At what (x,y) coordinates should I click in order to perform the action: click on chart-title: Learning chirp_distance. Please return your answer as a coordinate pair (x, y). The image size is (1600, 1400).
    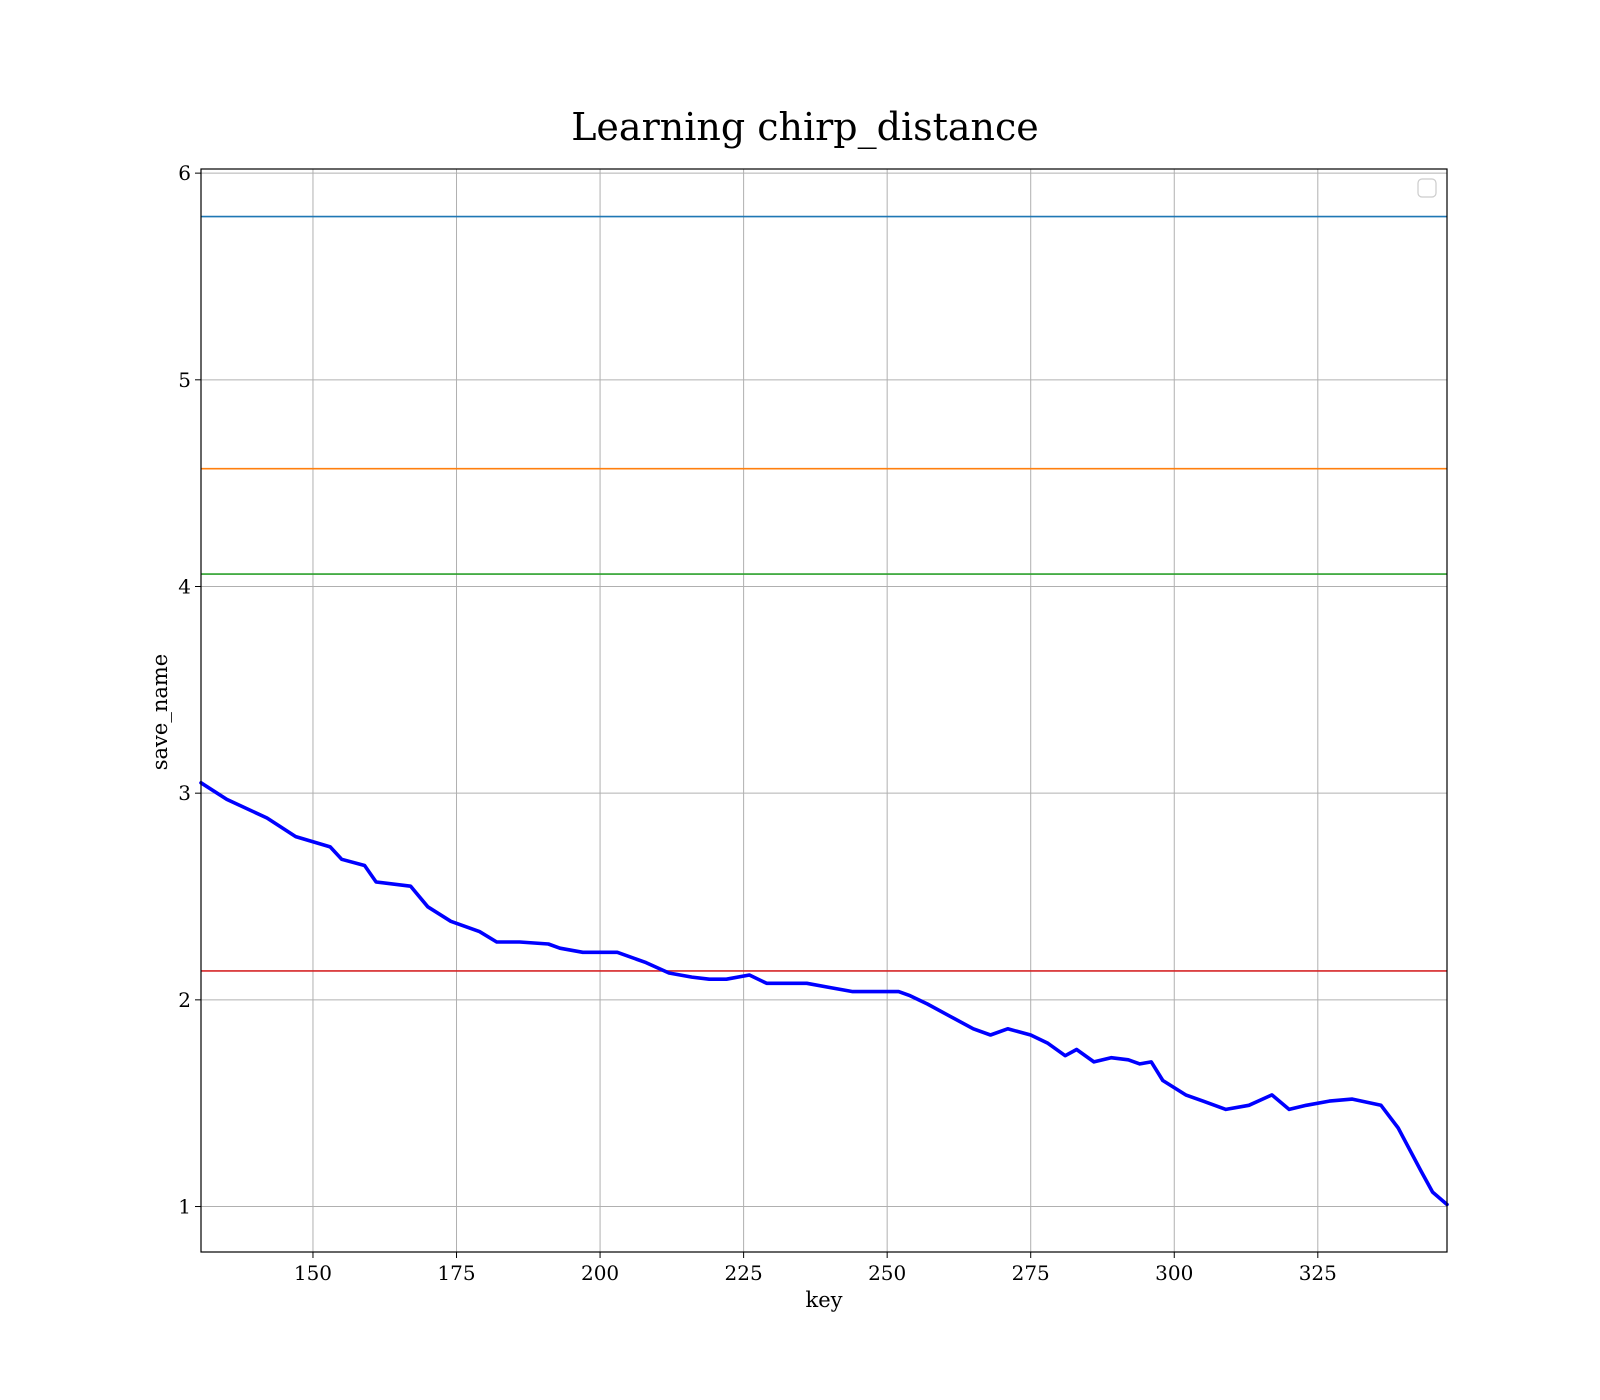
    Looking at the image, I should click on (805, 127).